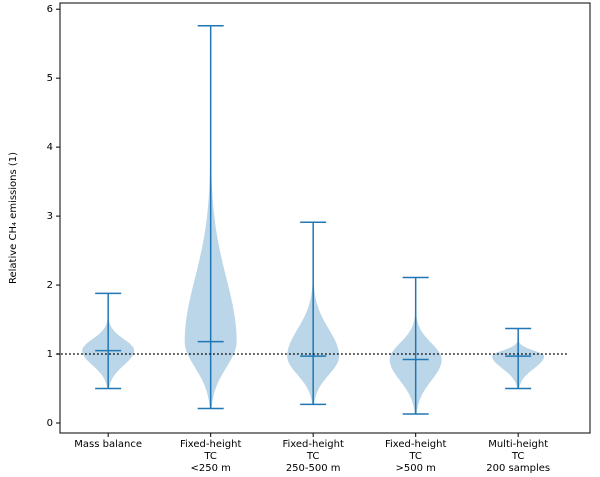 Image resolution: width=600 pixels, height=477 pixels. What do you see at coordinates (210, 468) in the screenshot?
I see `x-tick-label: <250 m` at bounding box center [210, 468].